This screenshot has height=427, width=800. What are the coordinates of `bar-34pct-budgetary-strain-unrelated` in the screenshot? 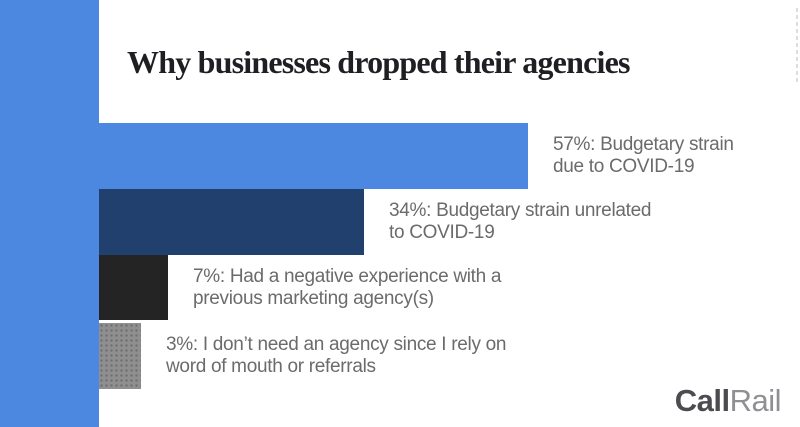 It's located at (231, 222).